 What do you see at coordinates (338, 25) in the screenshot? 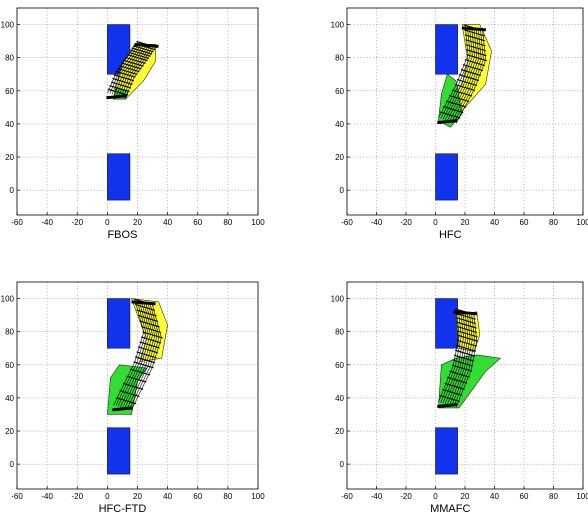
I see `y-tick-label: 100` at bounding box center [338, 25].